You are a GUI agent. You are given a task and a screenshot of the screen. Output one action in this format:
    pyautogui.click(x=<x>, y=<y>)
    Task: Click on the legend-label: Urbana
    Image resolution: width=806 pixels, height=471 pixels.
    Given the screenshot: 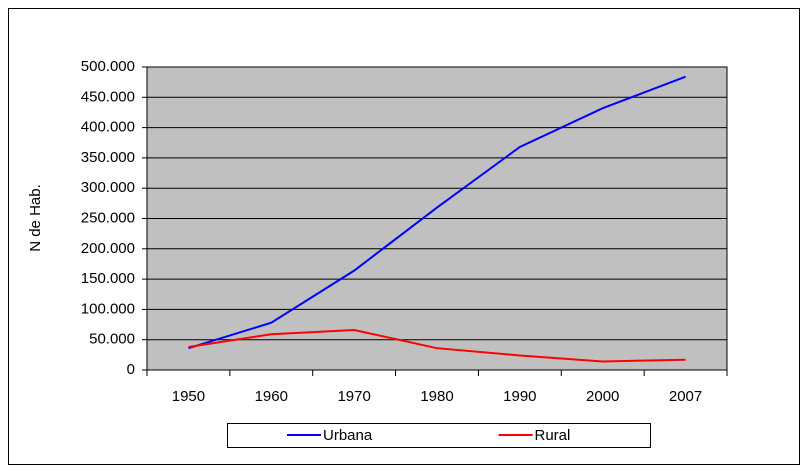 What is the action you would take?
    pyautogui.click(x=348, y=435)
    